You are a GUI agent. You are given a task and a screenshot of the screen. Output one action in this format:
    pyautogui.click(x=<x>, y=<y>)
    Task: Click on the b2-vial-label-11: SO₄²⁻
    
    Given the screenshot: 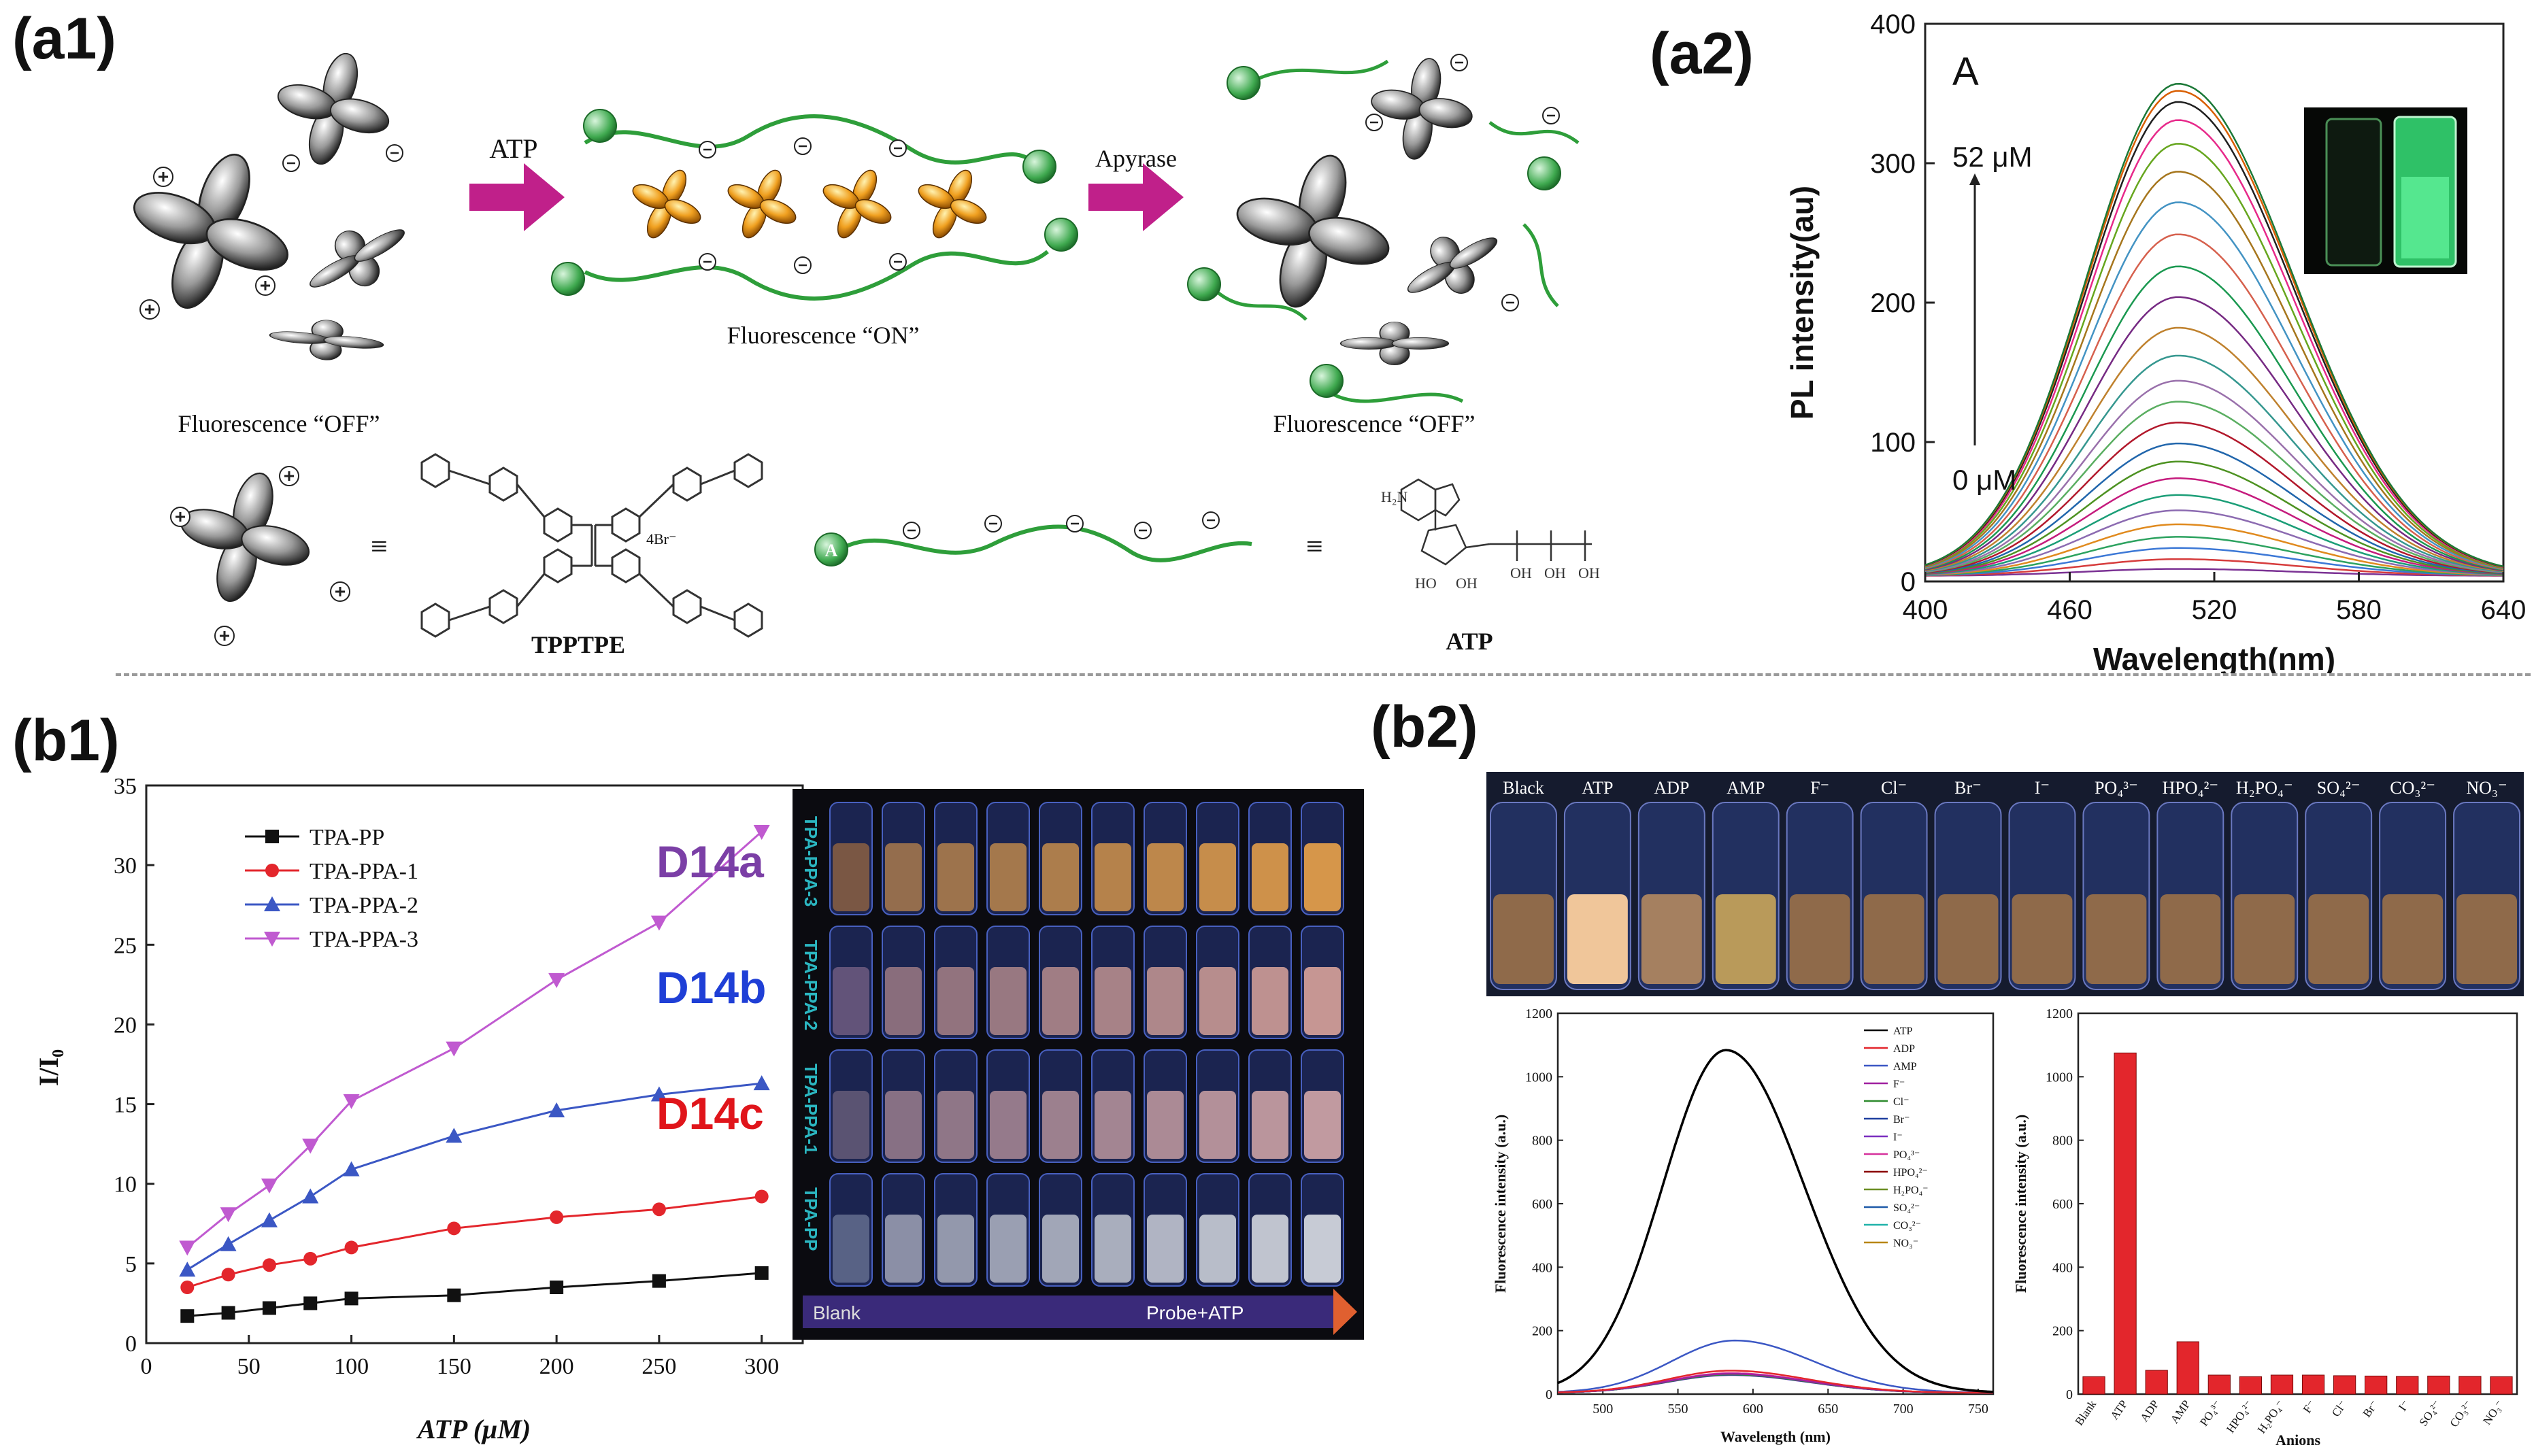 What is the action you would take?
    pyautogui.click(x=2339, y=788)
    